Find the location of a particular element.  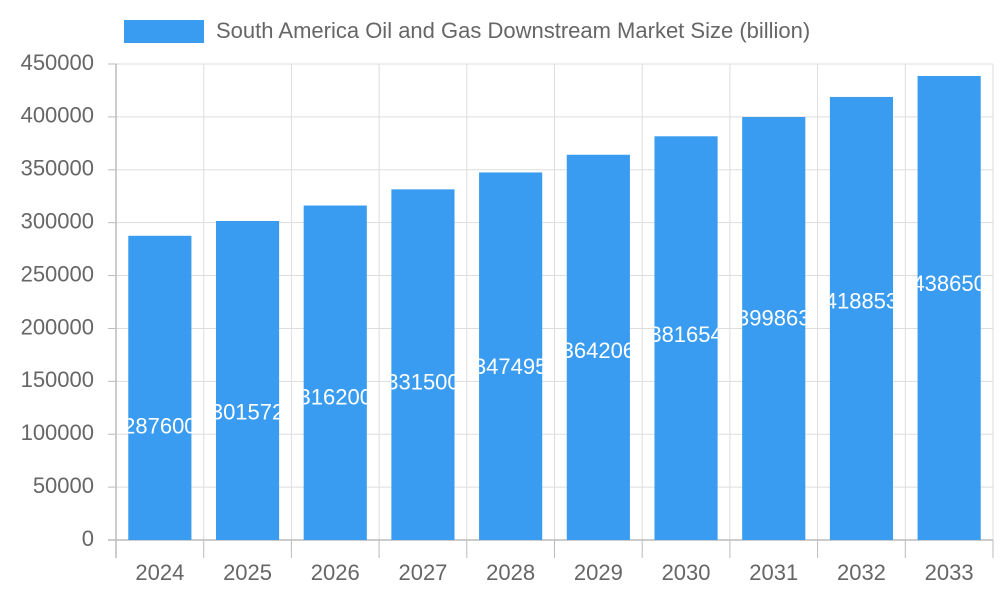

data-label: 418853 is located at coordinates (861, 300).